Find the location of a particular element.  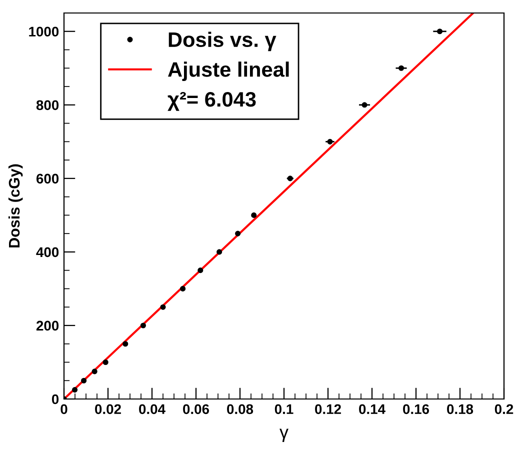

x-tick-label: 0.06 is located at coordinates (196, 409).